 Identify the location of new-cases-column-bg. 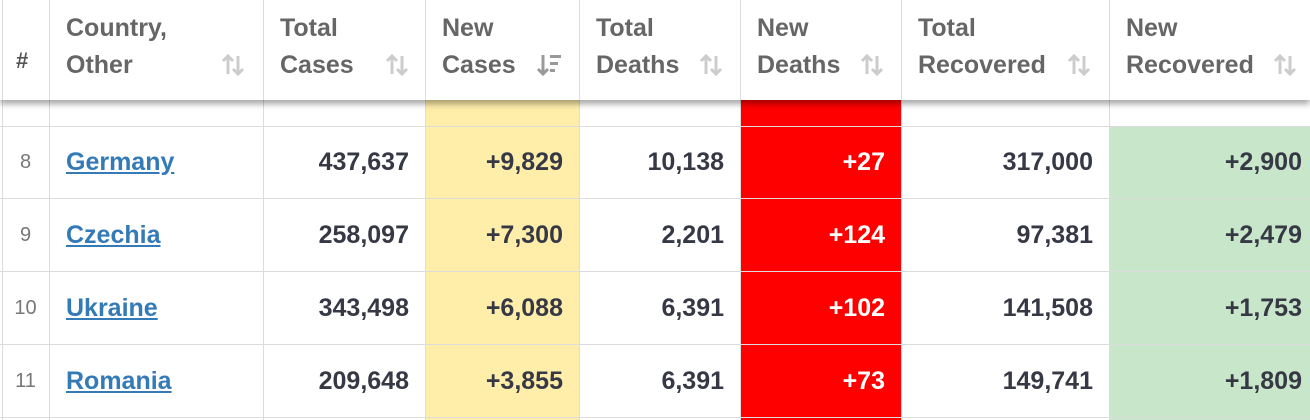
(502, 273).